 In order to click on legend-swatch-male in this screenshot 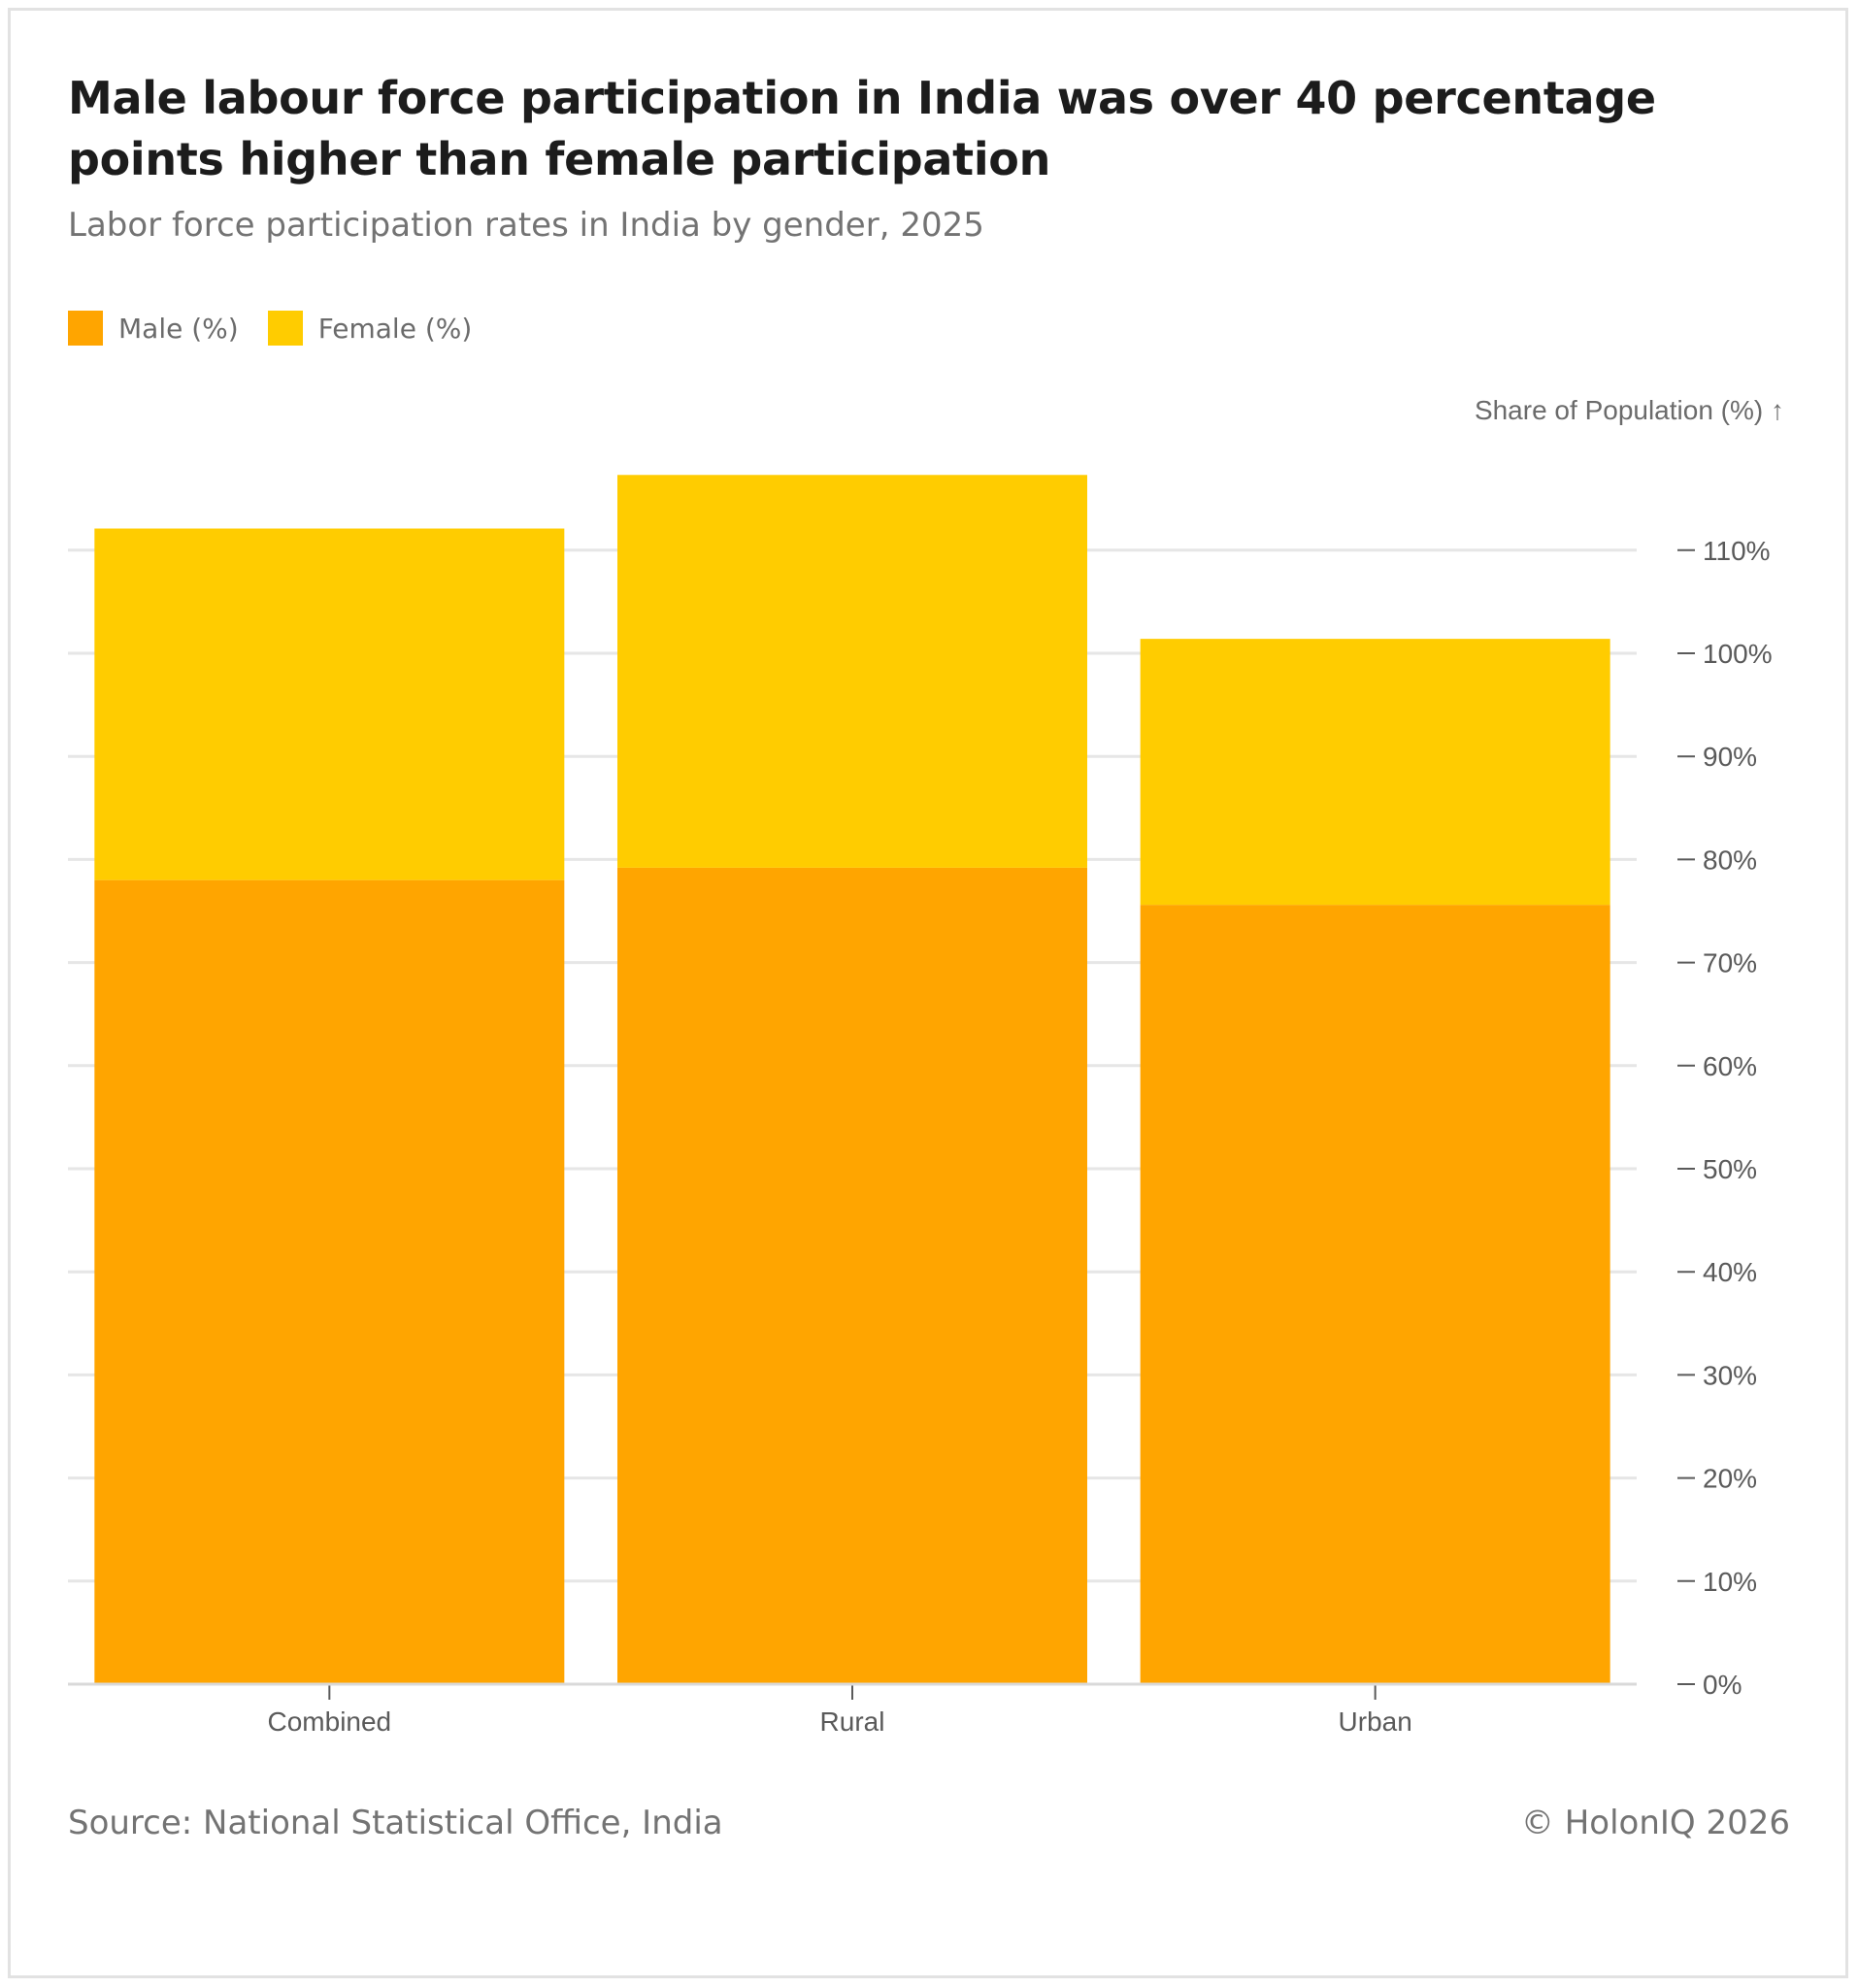, I will do `click(85, 328)`.